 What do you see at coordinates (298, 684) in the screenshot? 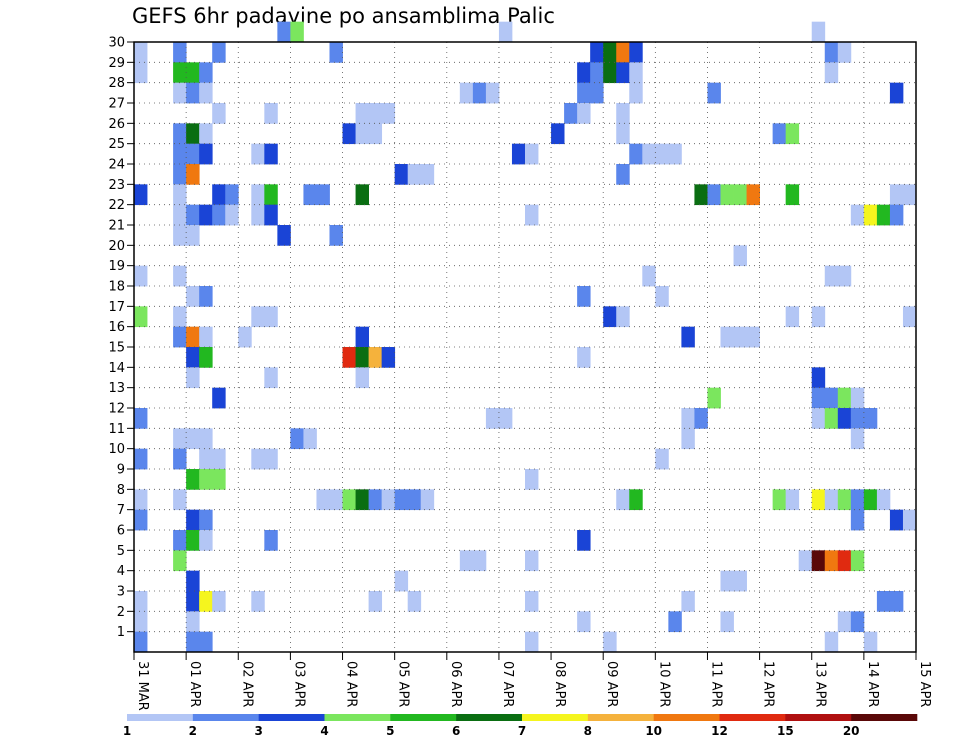
I see `x-tick-label: 03 APR` at bounding box center [298, 684].